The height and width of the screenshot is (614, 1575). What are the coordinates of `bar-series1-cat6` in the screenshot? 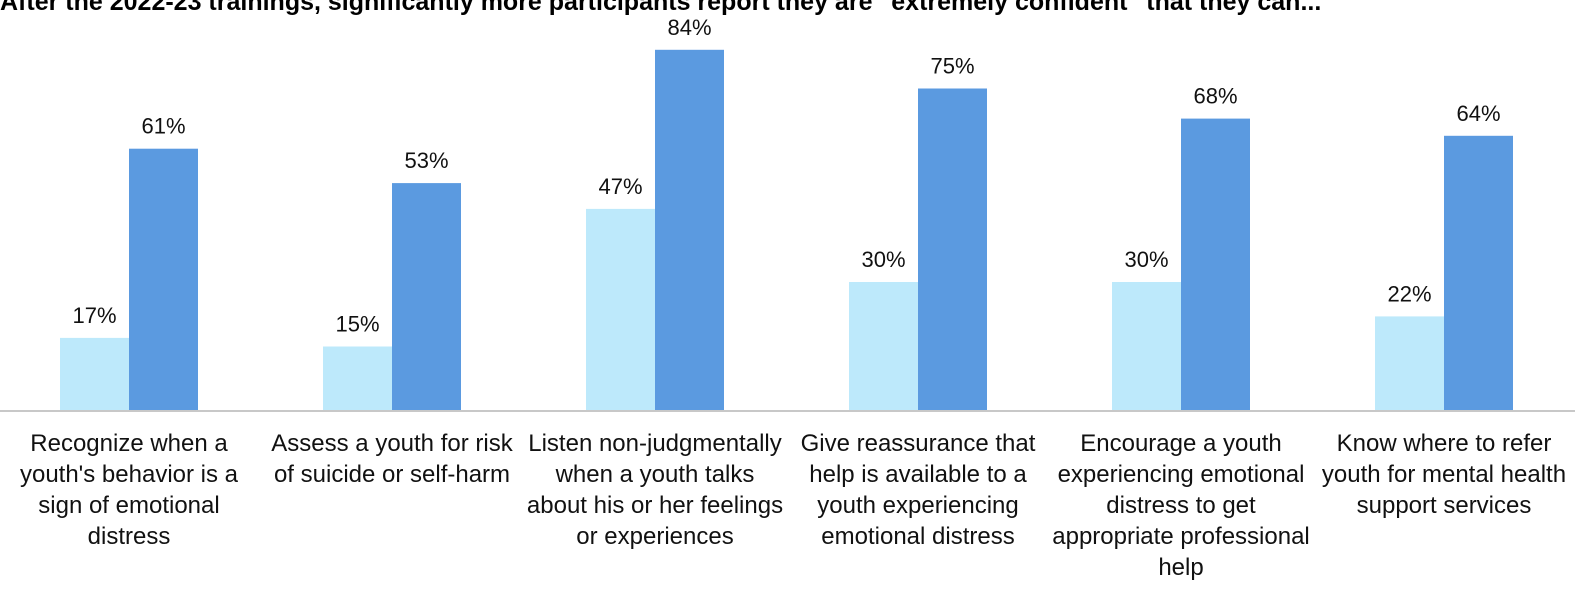 It's located at (1409, 363).